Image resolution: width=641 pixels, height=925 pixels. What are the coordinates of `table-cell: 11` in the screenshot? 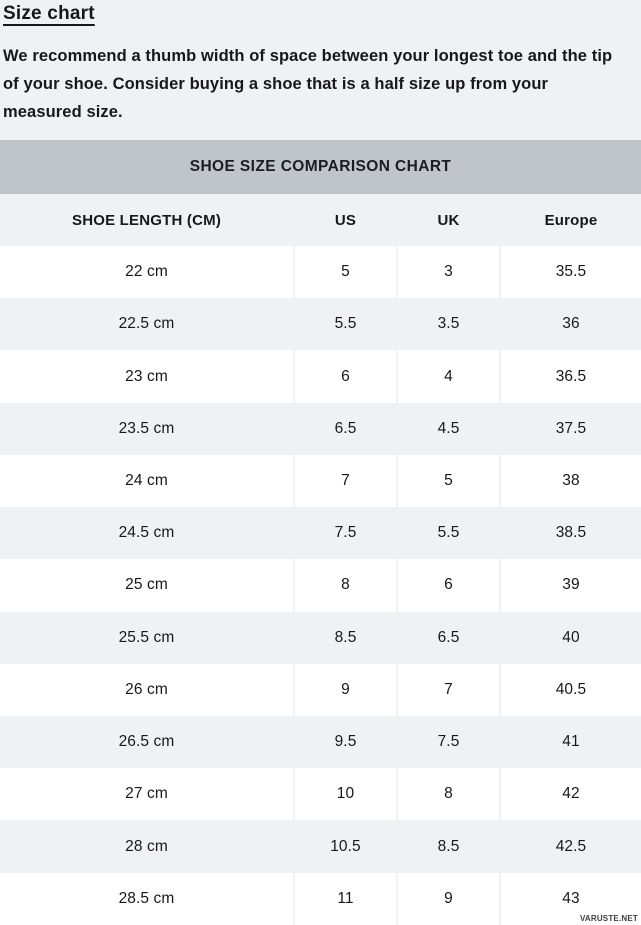 It's located at (345, 898).